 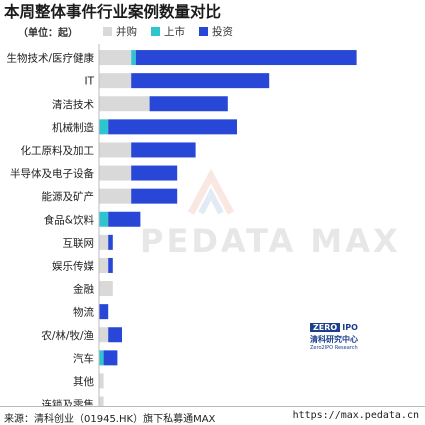 I want to click on zero2ipo-logo: ZERO IPO 清科研究中心 Zero2IPO Research, so click(x=345, y=337).